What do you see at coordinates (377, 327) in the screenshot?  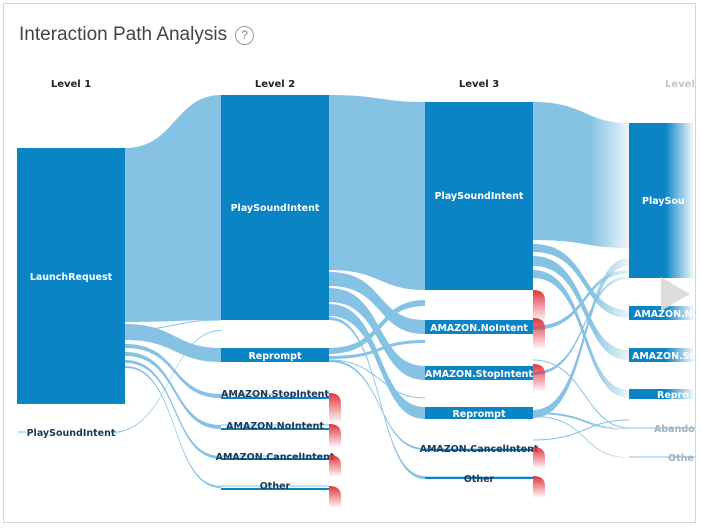 I see `flow-reprompt-to-play` at bounding box center [377, 327].